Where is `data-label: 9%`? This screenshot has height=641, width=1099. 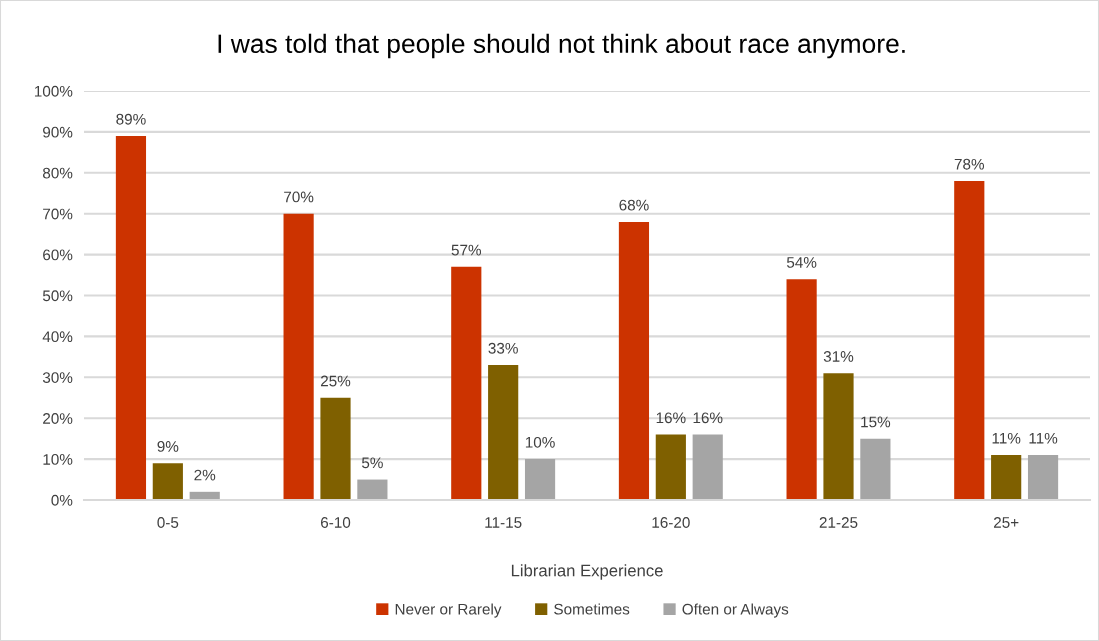 data-label: 9% is located at coordinates (168, 446).